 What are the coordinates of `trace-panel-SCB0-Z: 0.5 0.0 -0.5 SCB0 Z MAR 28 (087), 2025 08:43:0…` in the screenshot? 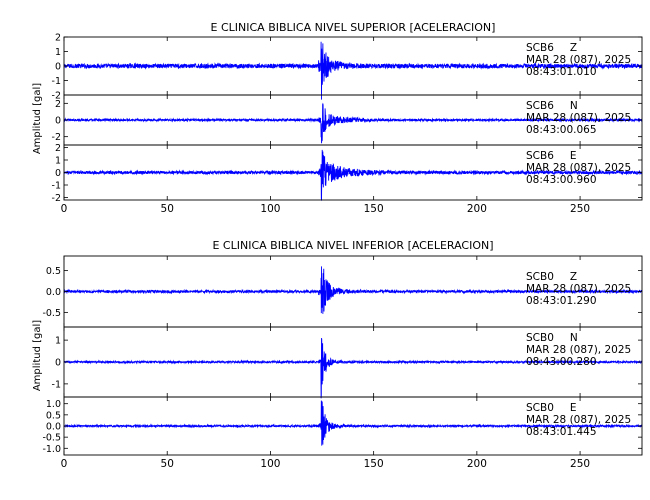 It's located at (342, 291).